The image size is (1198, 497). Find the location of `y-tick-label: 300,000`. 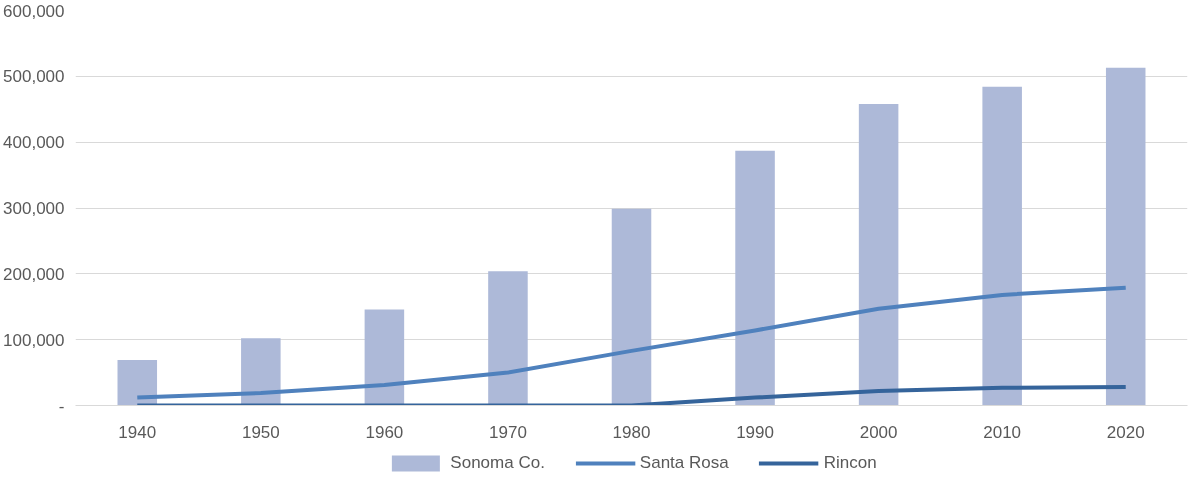

y-tick-label: 300,000 is located at coordinates (34, 208).